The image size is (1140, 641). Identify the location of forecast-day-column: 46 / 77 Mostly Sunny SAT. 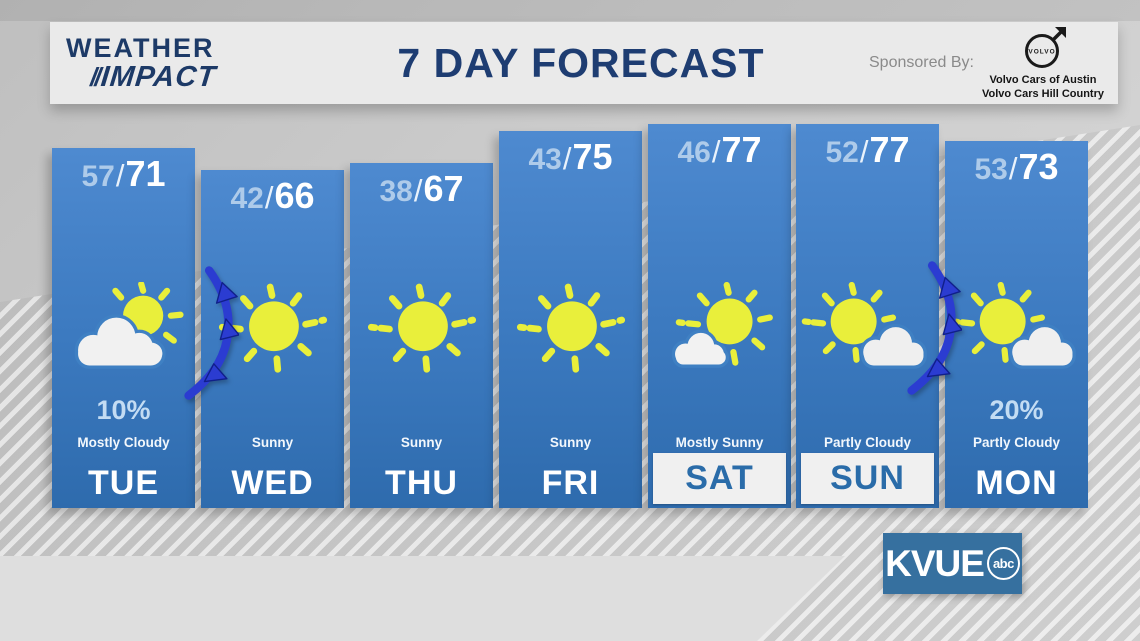
(719, 316).